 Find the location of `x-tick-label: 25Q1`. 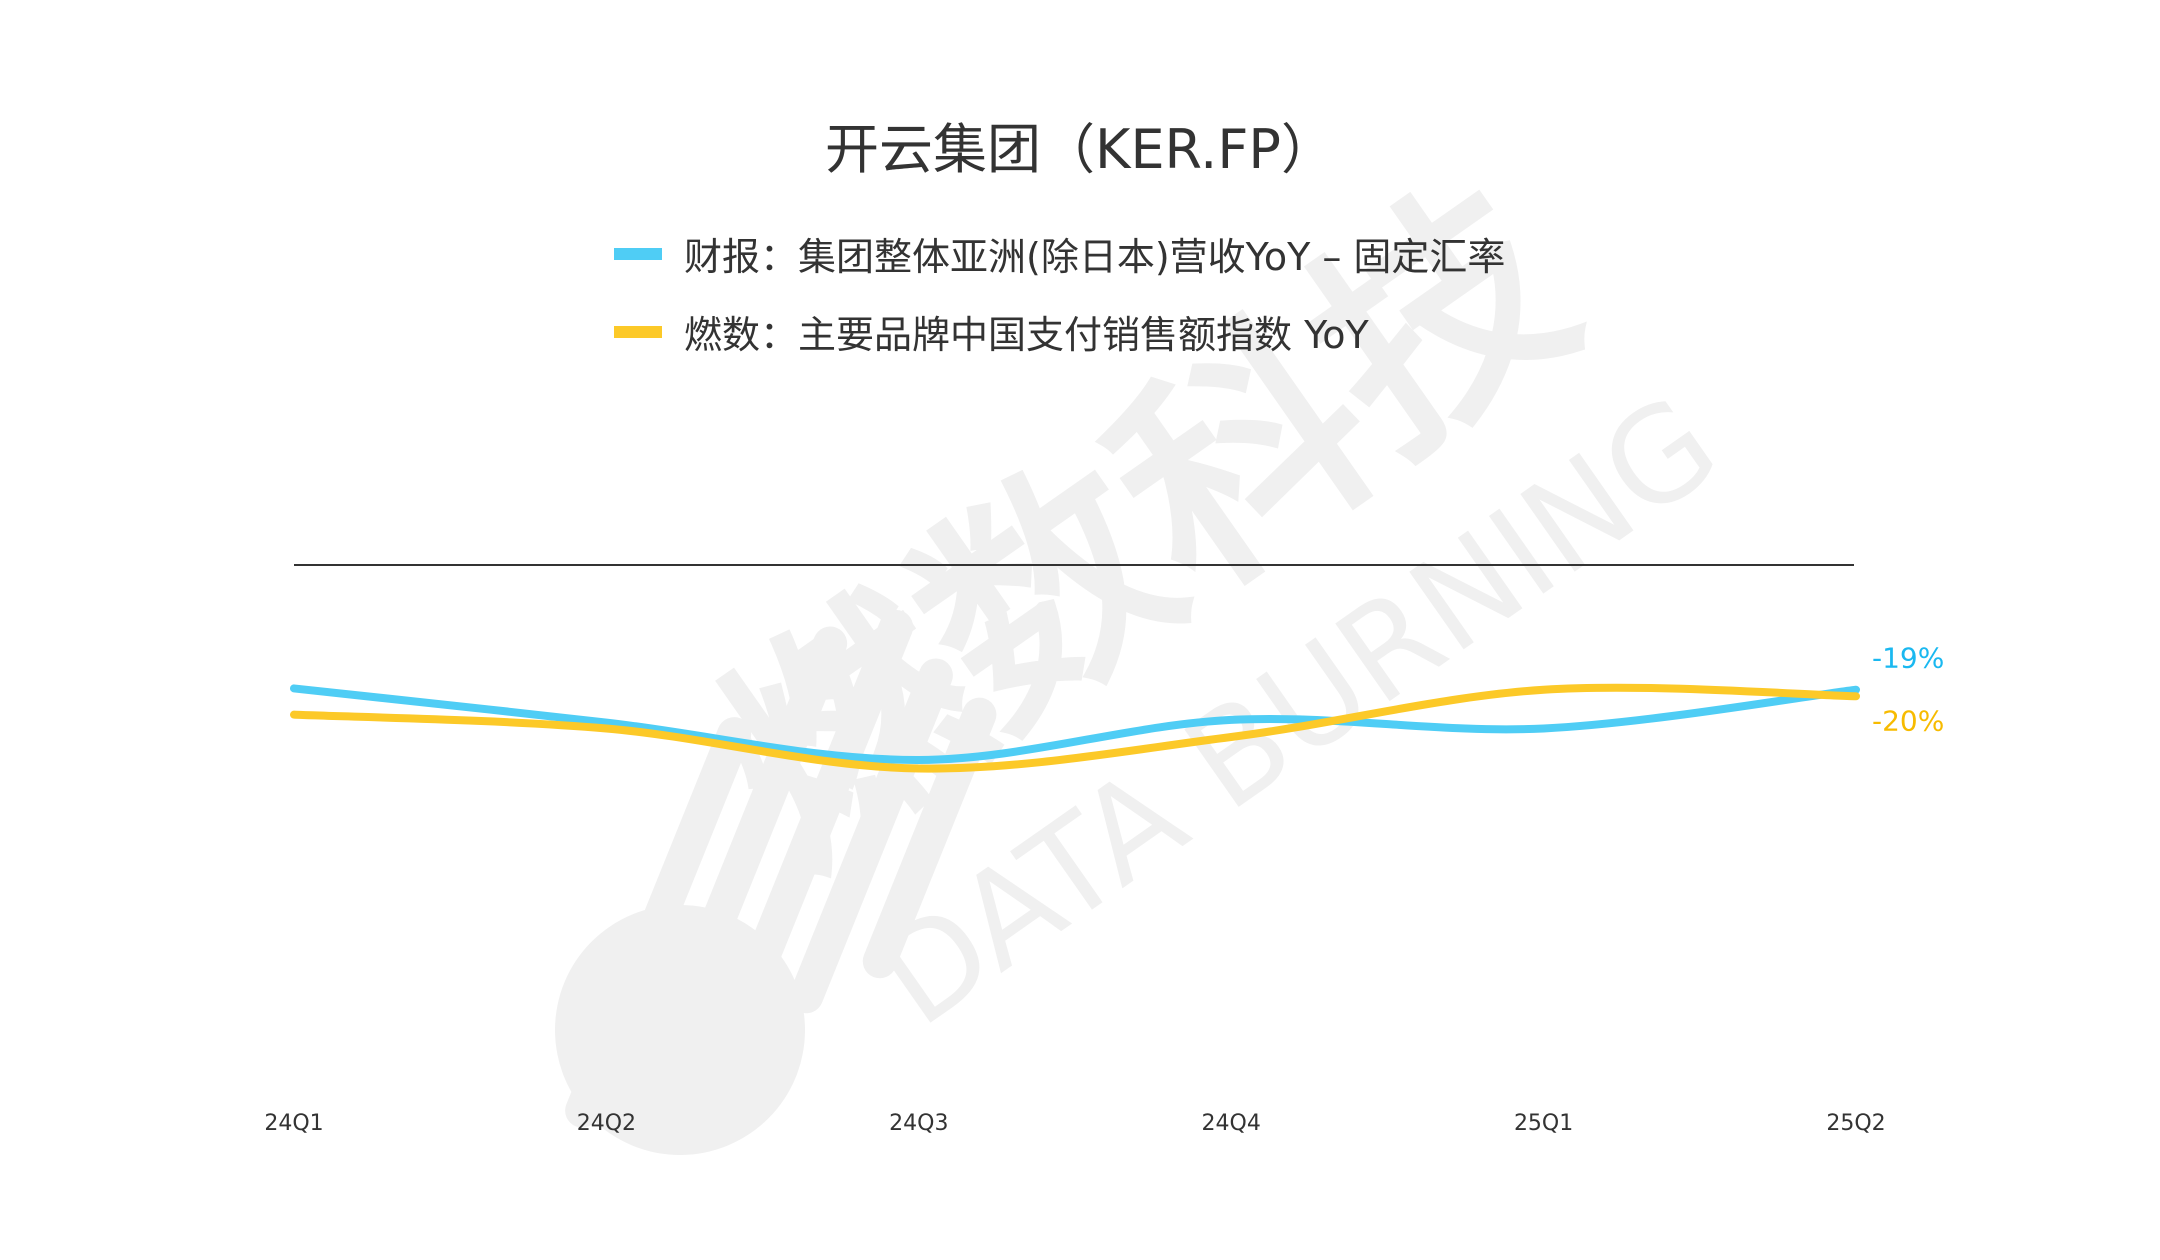

x-tick-label: 25Q1 is located at coordinates (1543, 1123).